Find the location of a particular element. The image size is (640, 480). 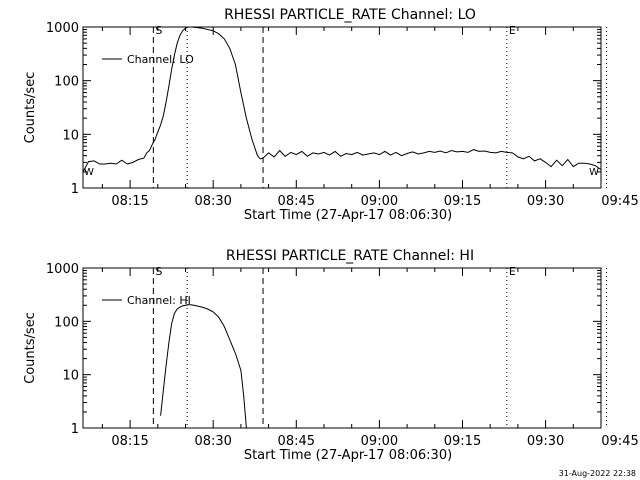

edge-label-left: W is located at coordinates (89, 172).